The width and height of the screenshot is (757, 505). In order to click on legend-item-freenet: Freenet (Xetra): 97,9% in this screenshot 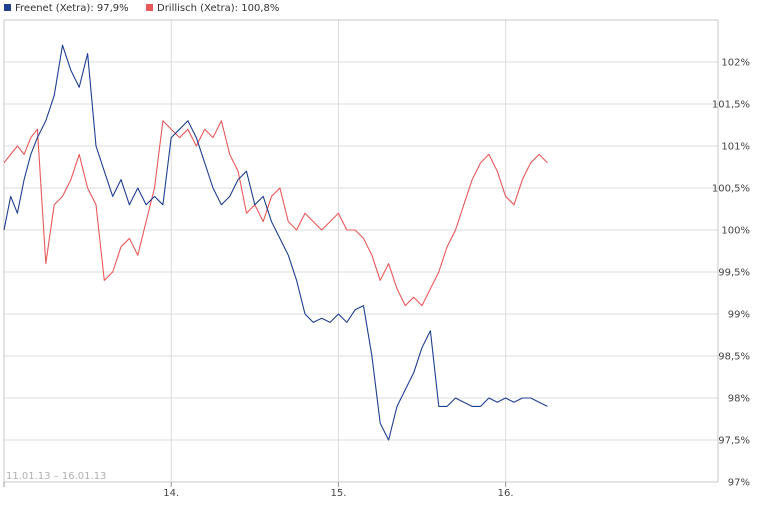, I will do `click(66, 8)`.